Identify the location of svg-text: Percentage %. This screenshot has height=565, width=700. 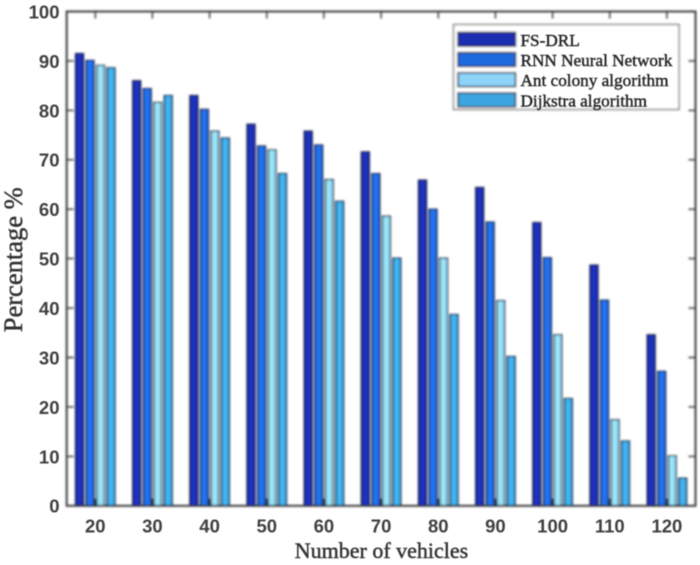
(14, 259).